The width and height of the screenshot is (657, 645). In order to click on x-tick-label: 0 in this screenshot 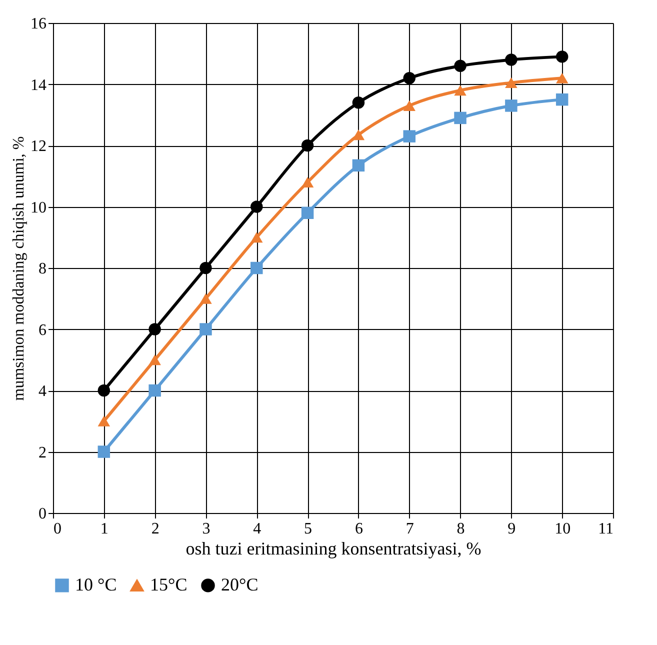, I will do `click(58, 529)`.